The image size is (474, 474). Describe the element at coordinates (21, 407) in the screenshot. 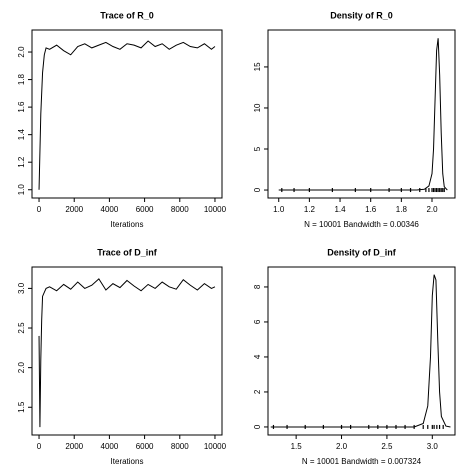

I see `y-tick-label: 1.5` at that location.